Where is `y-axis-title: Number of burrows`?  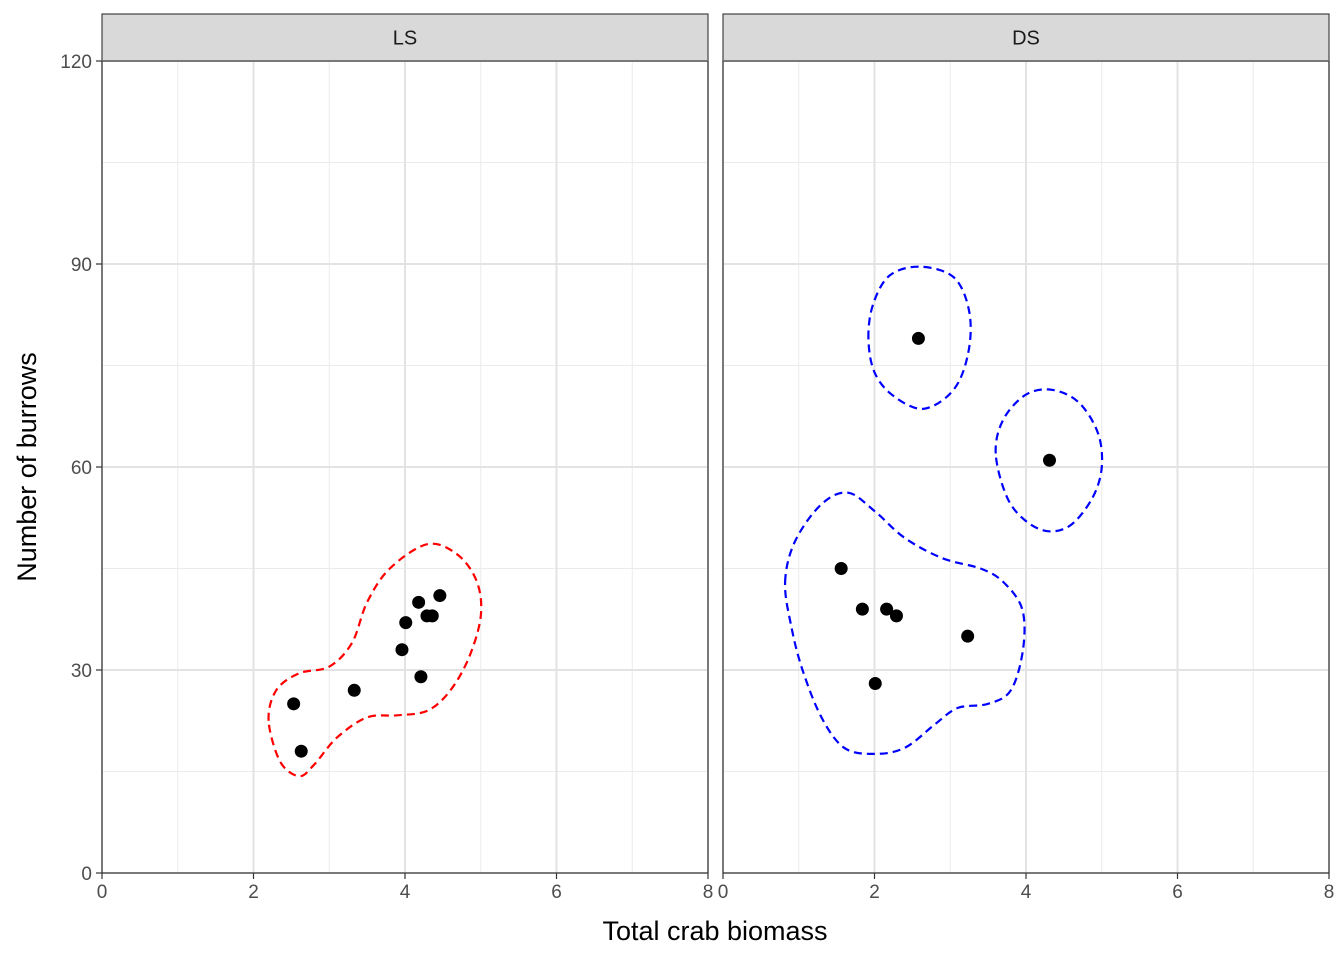 y-axis-title: Number of burrows is located at coordinates (27, 467).